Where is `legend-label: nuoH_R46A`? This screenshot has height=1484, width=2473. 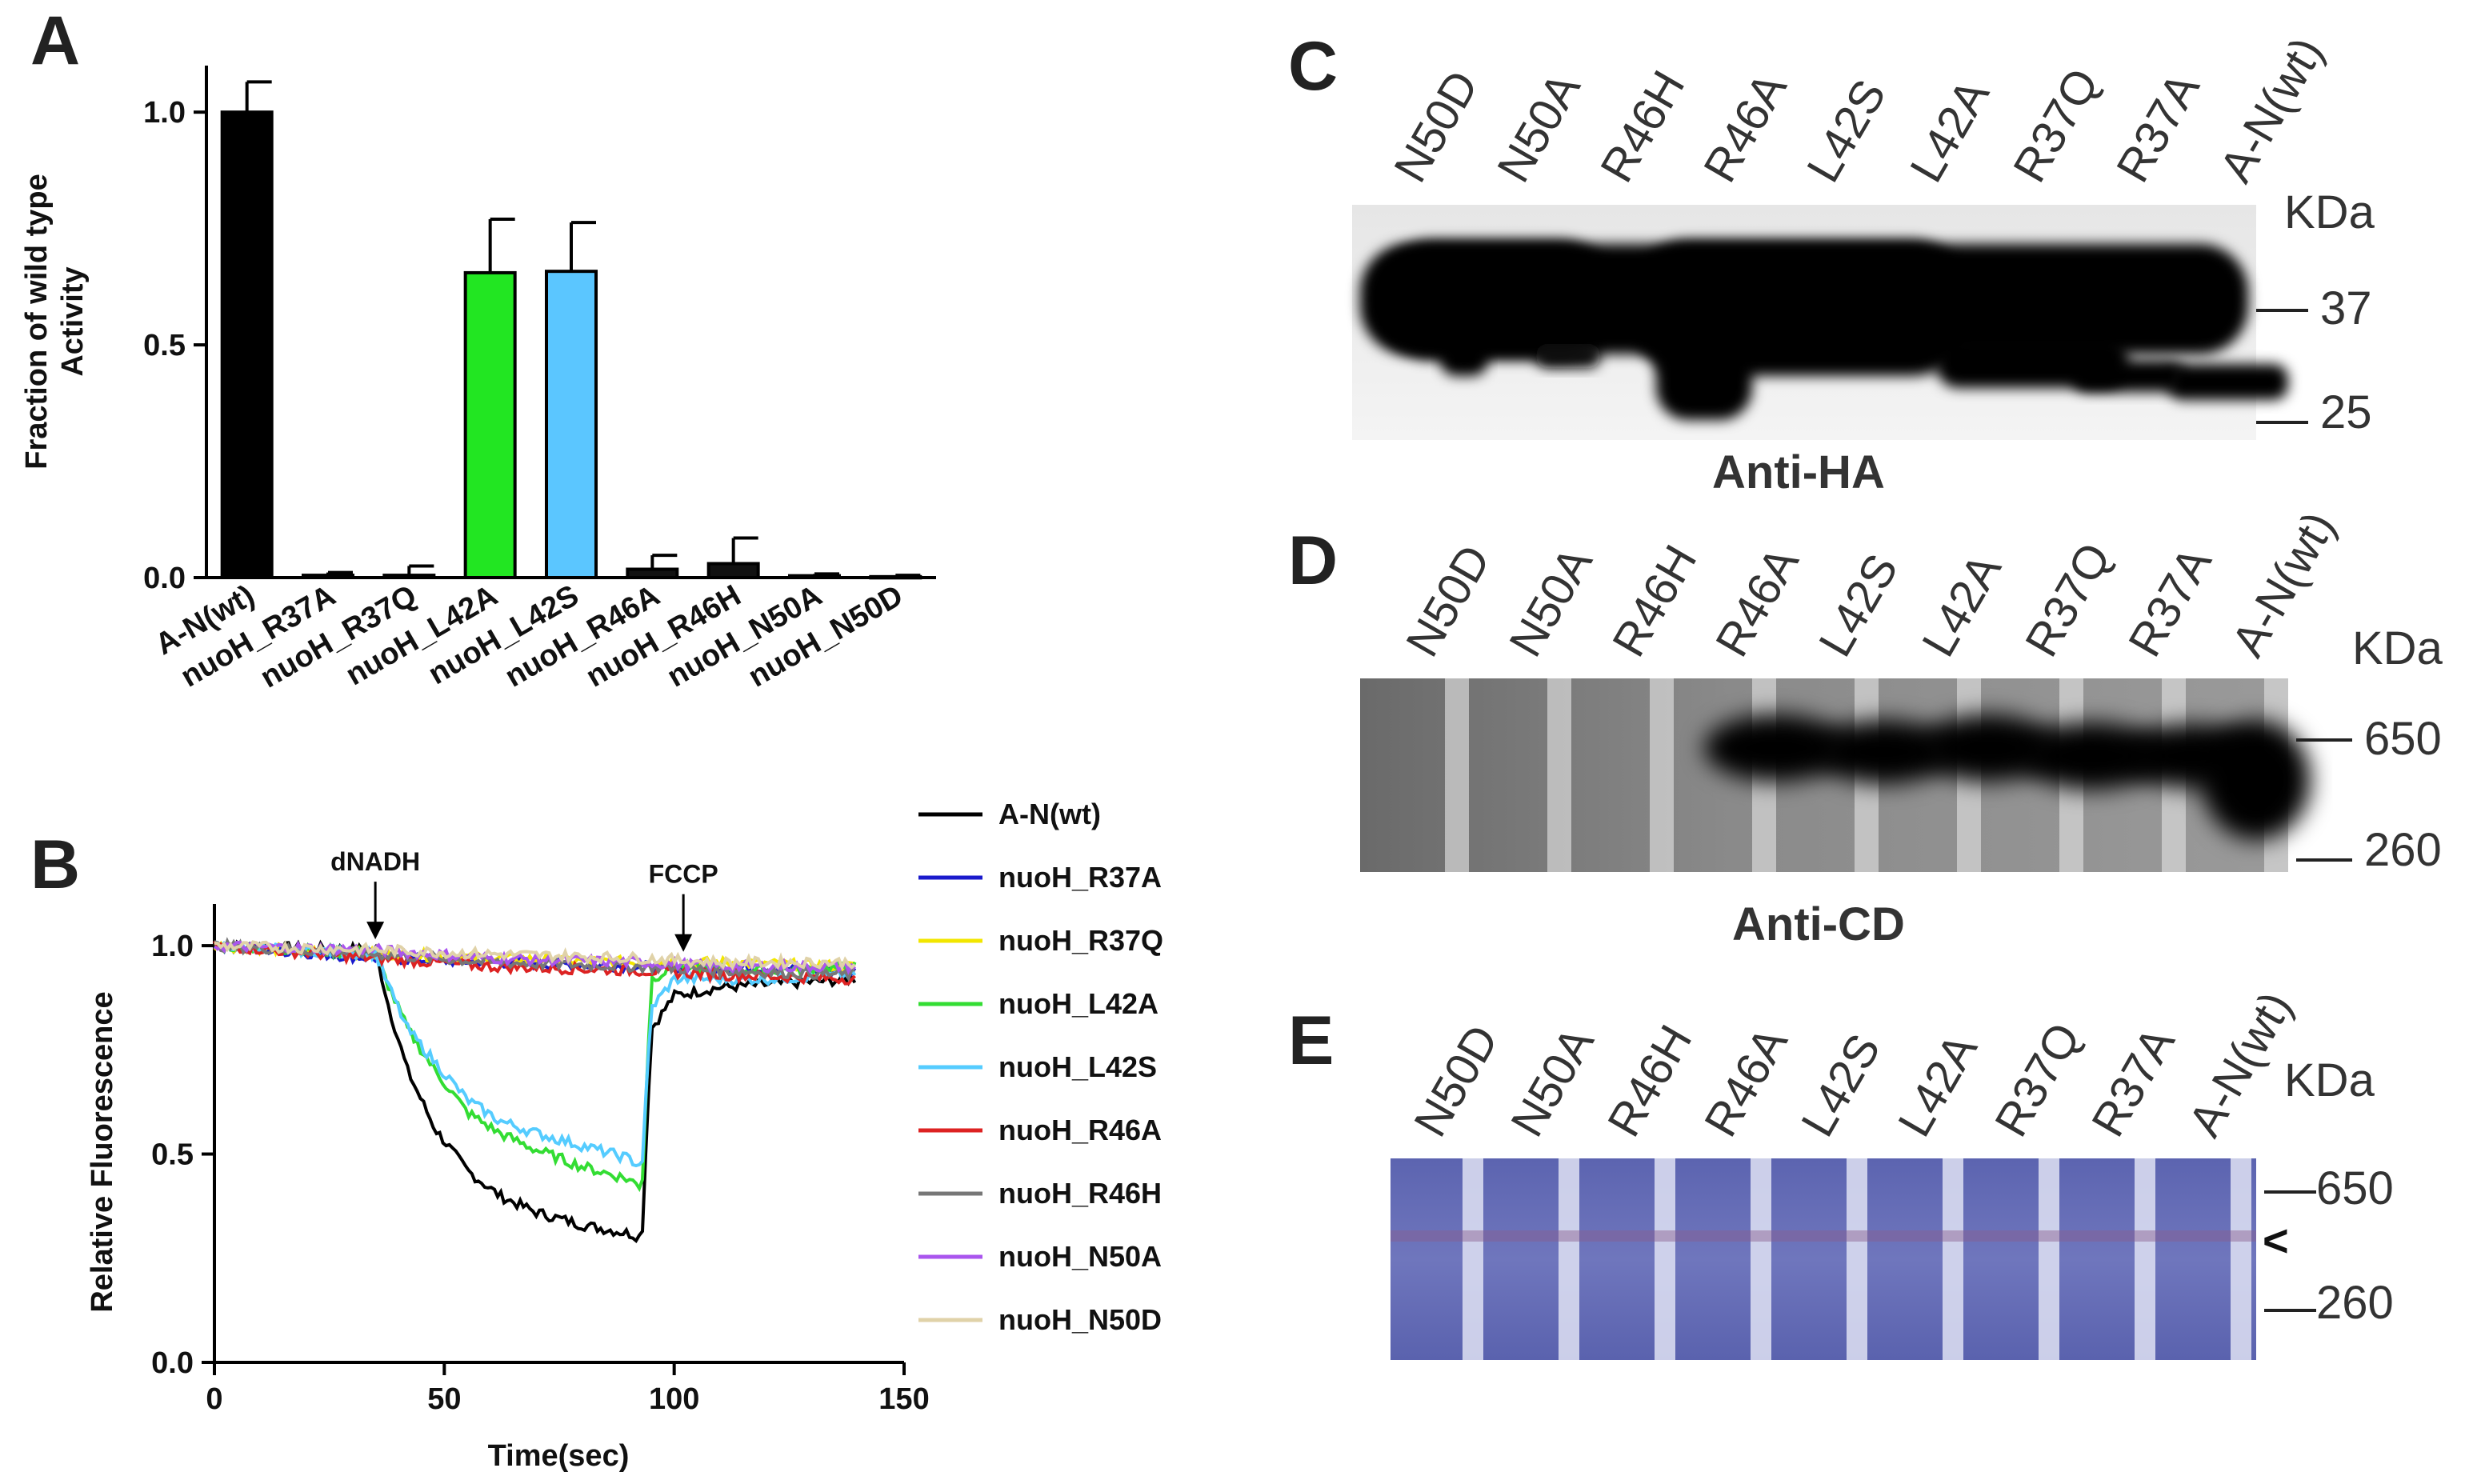
legend-label: nuoH_R46A is located at coordinates (1080, 1130).